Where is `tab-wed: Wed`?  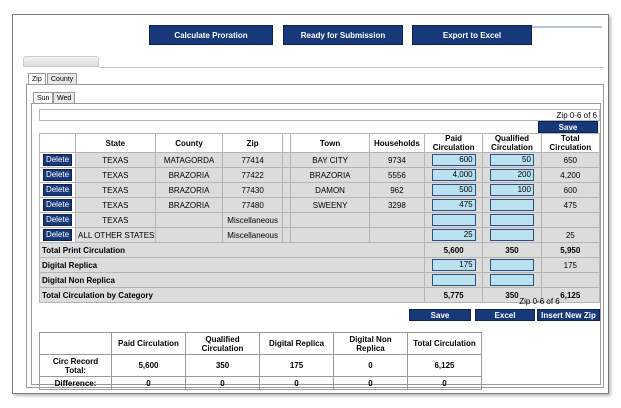 tab-wed: Wed is located at coordinates (64, 97).